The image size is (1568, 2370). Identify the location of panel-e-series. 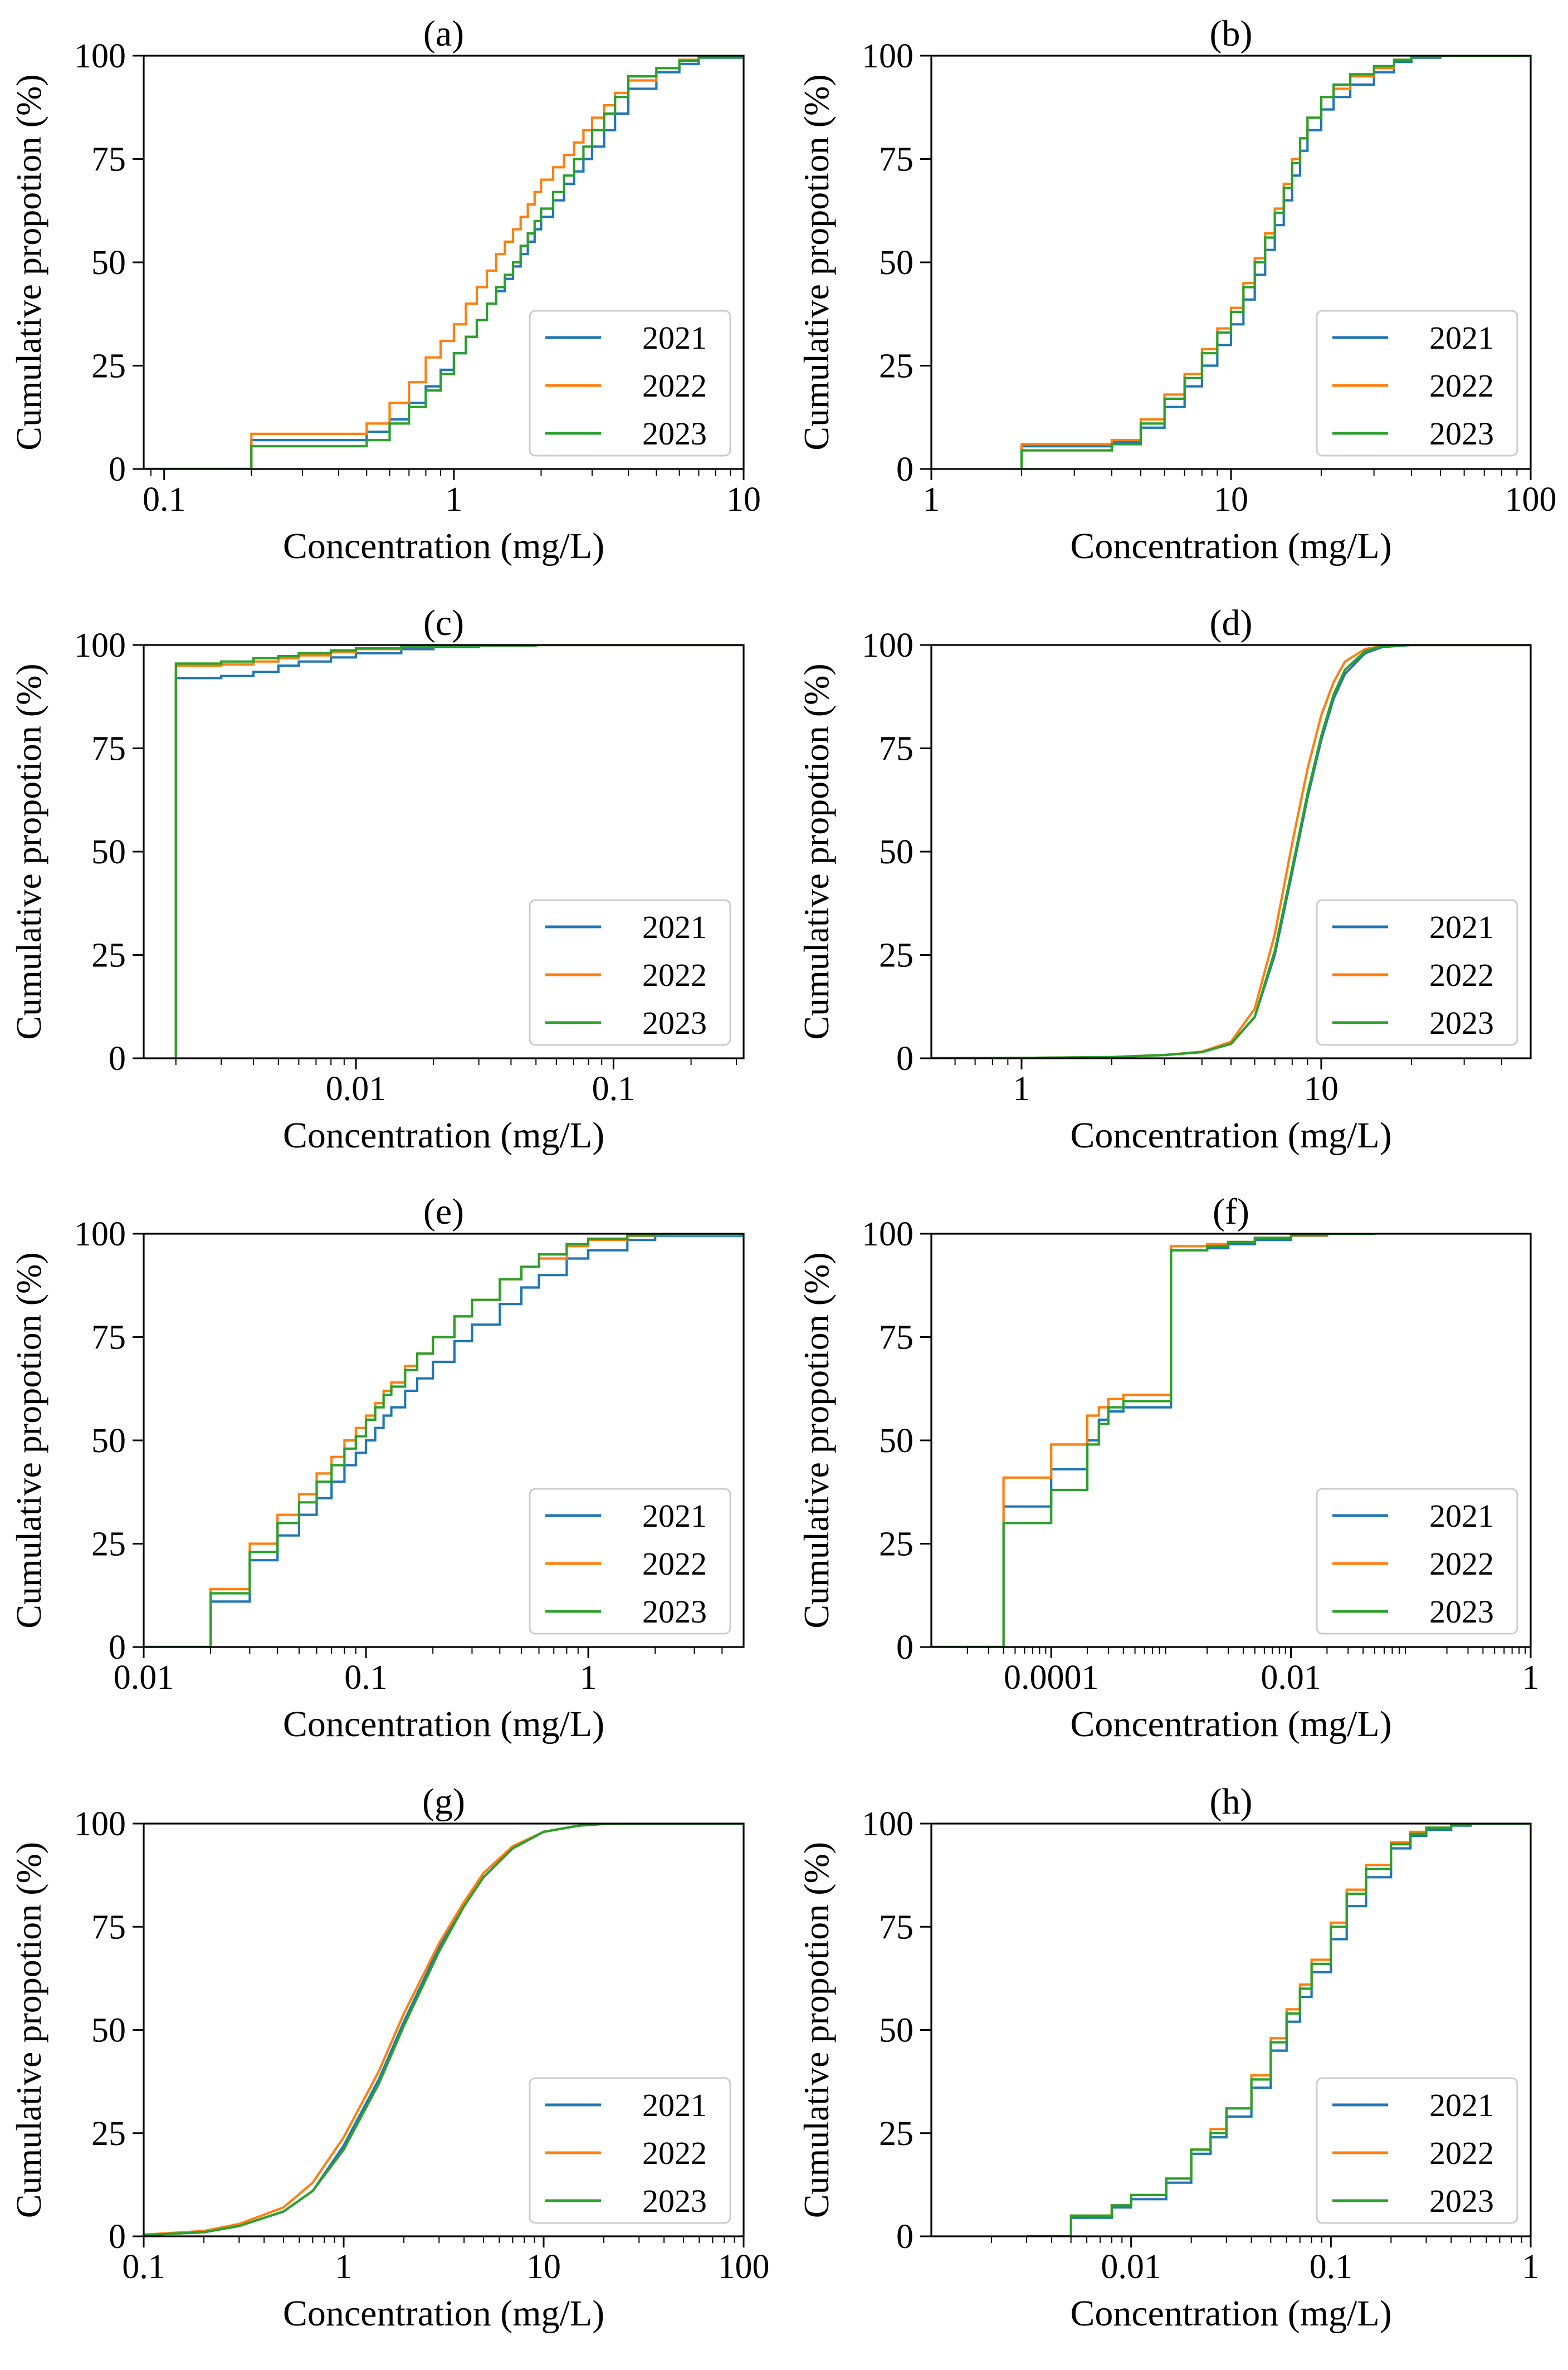
(444, 1440).